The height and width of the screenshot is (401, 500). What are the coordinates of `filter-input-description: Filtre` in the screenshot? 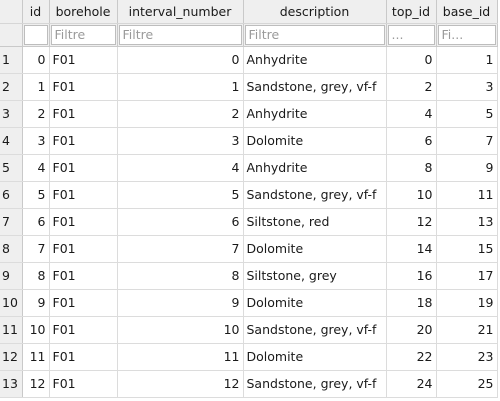 It's located at (314, 34).